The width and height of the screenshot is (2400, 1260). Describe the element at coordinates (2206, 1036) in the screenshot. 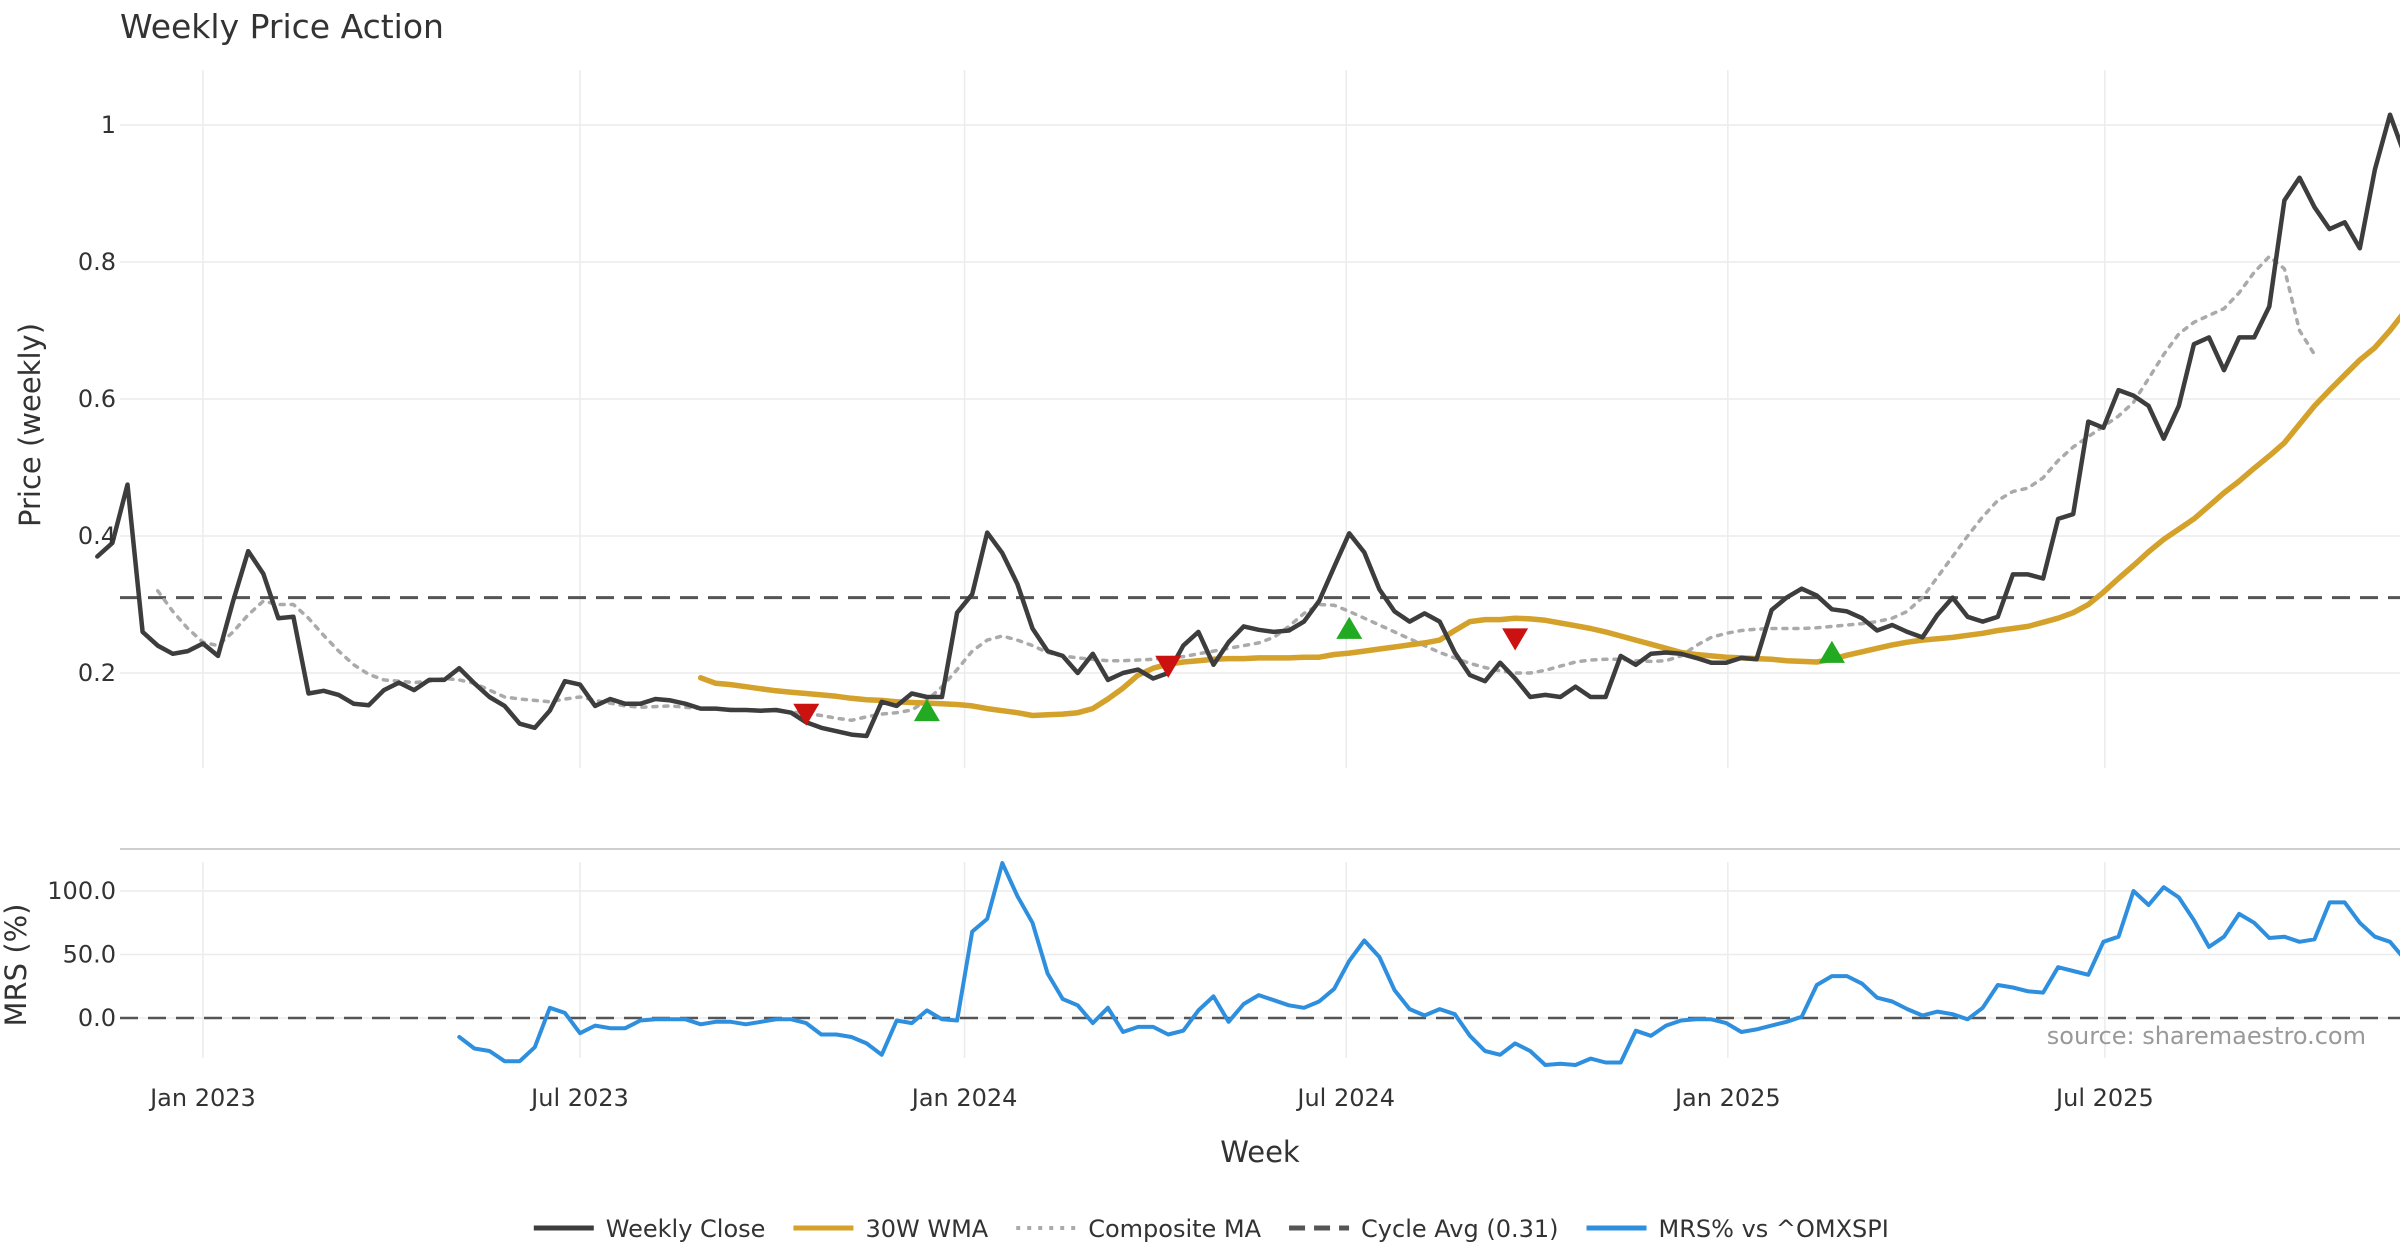

I see `source-note: source: sharemaestro.com` at that location.